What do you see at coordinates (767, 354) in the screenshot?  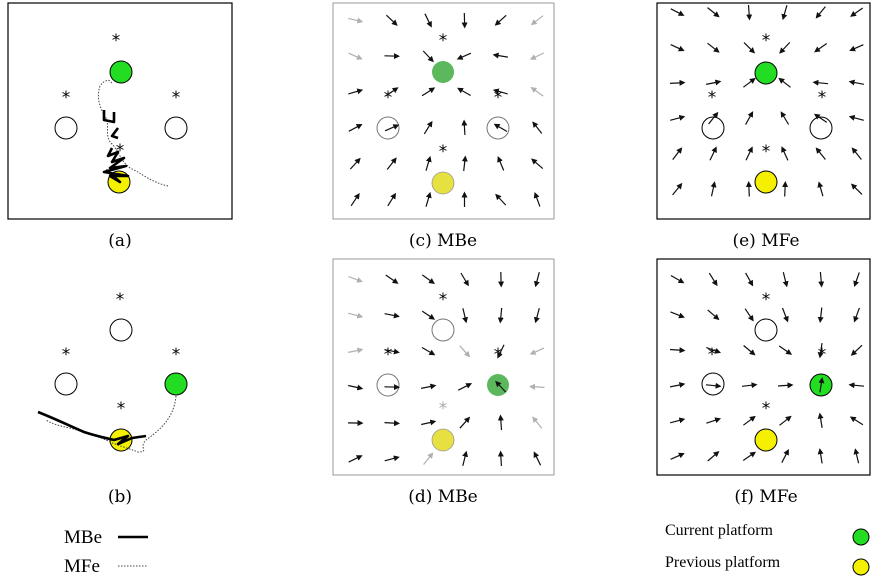 I see `panel-f-markers: * * * *` at bounding box center [767, 354].